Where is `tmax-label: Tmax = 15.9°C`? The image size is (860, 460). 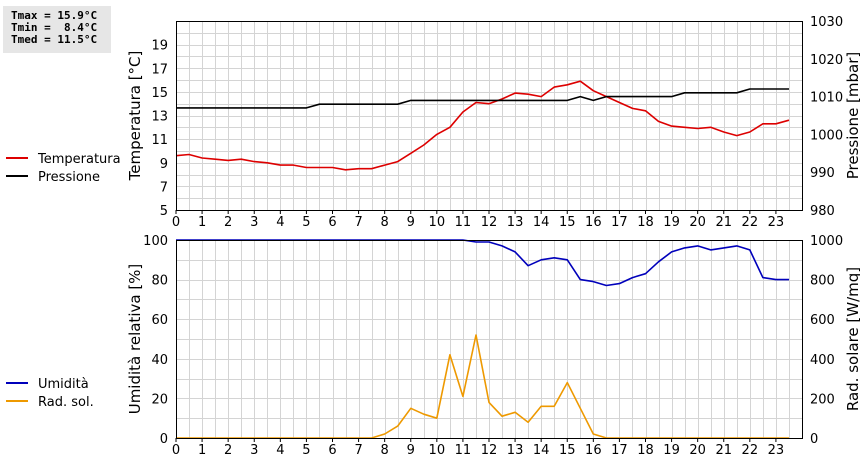
tmax-label: Tmax = 15.9°C is located at coordinates (54, 15).